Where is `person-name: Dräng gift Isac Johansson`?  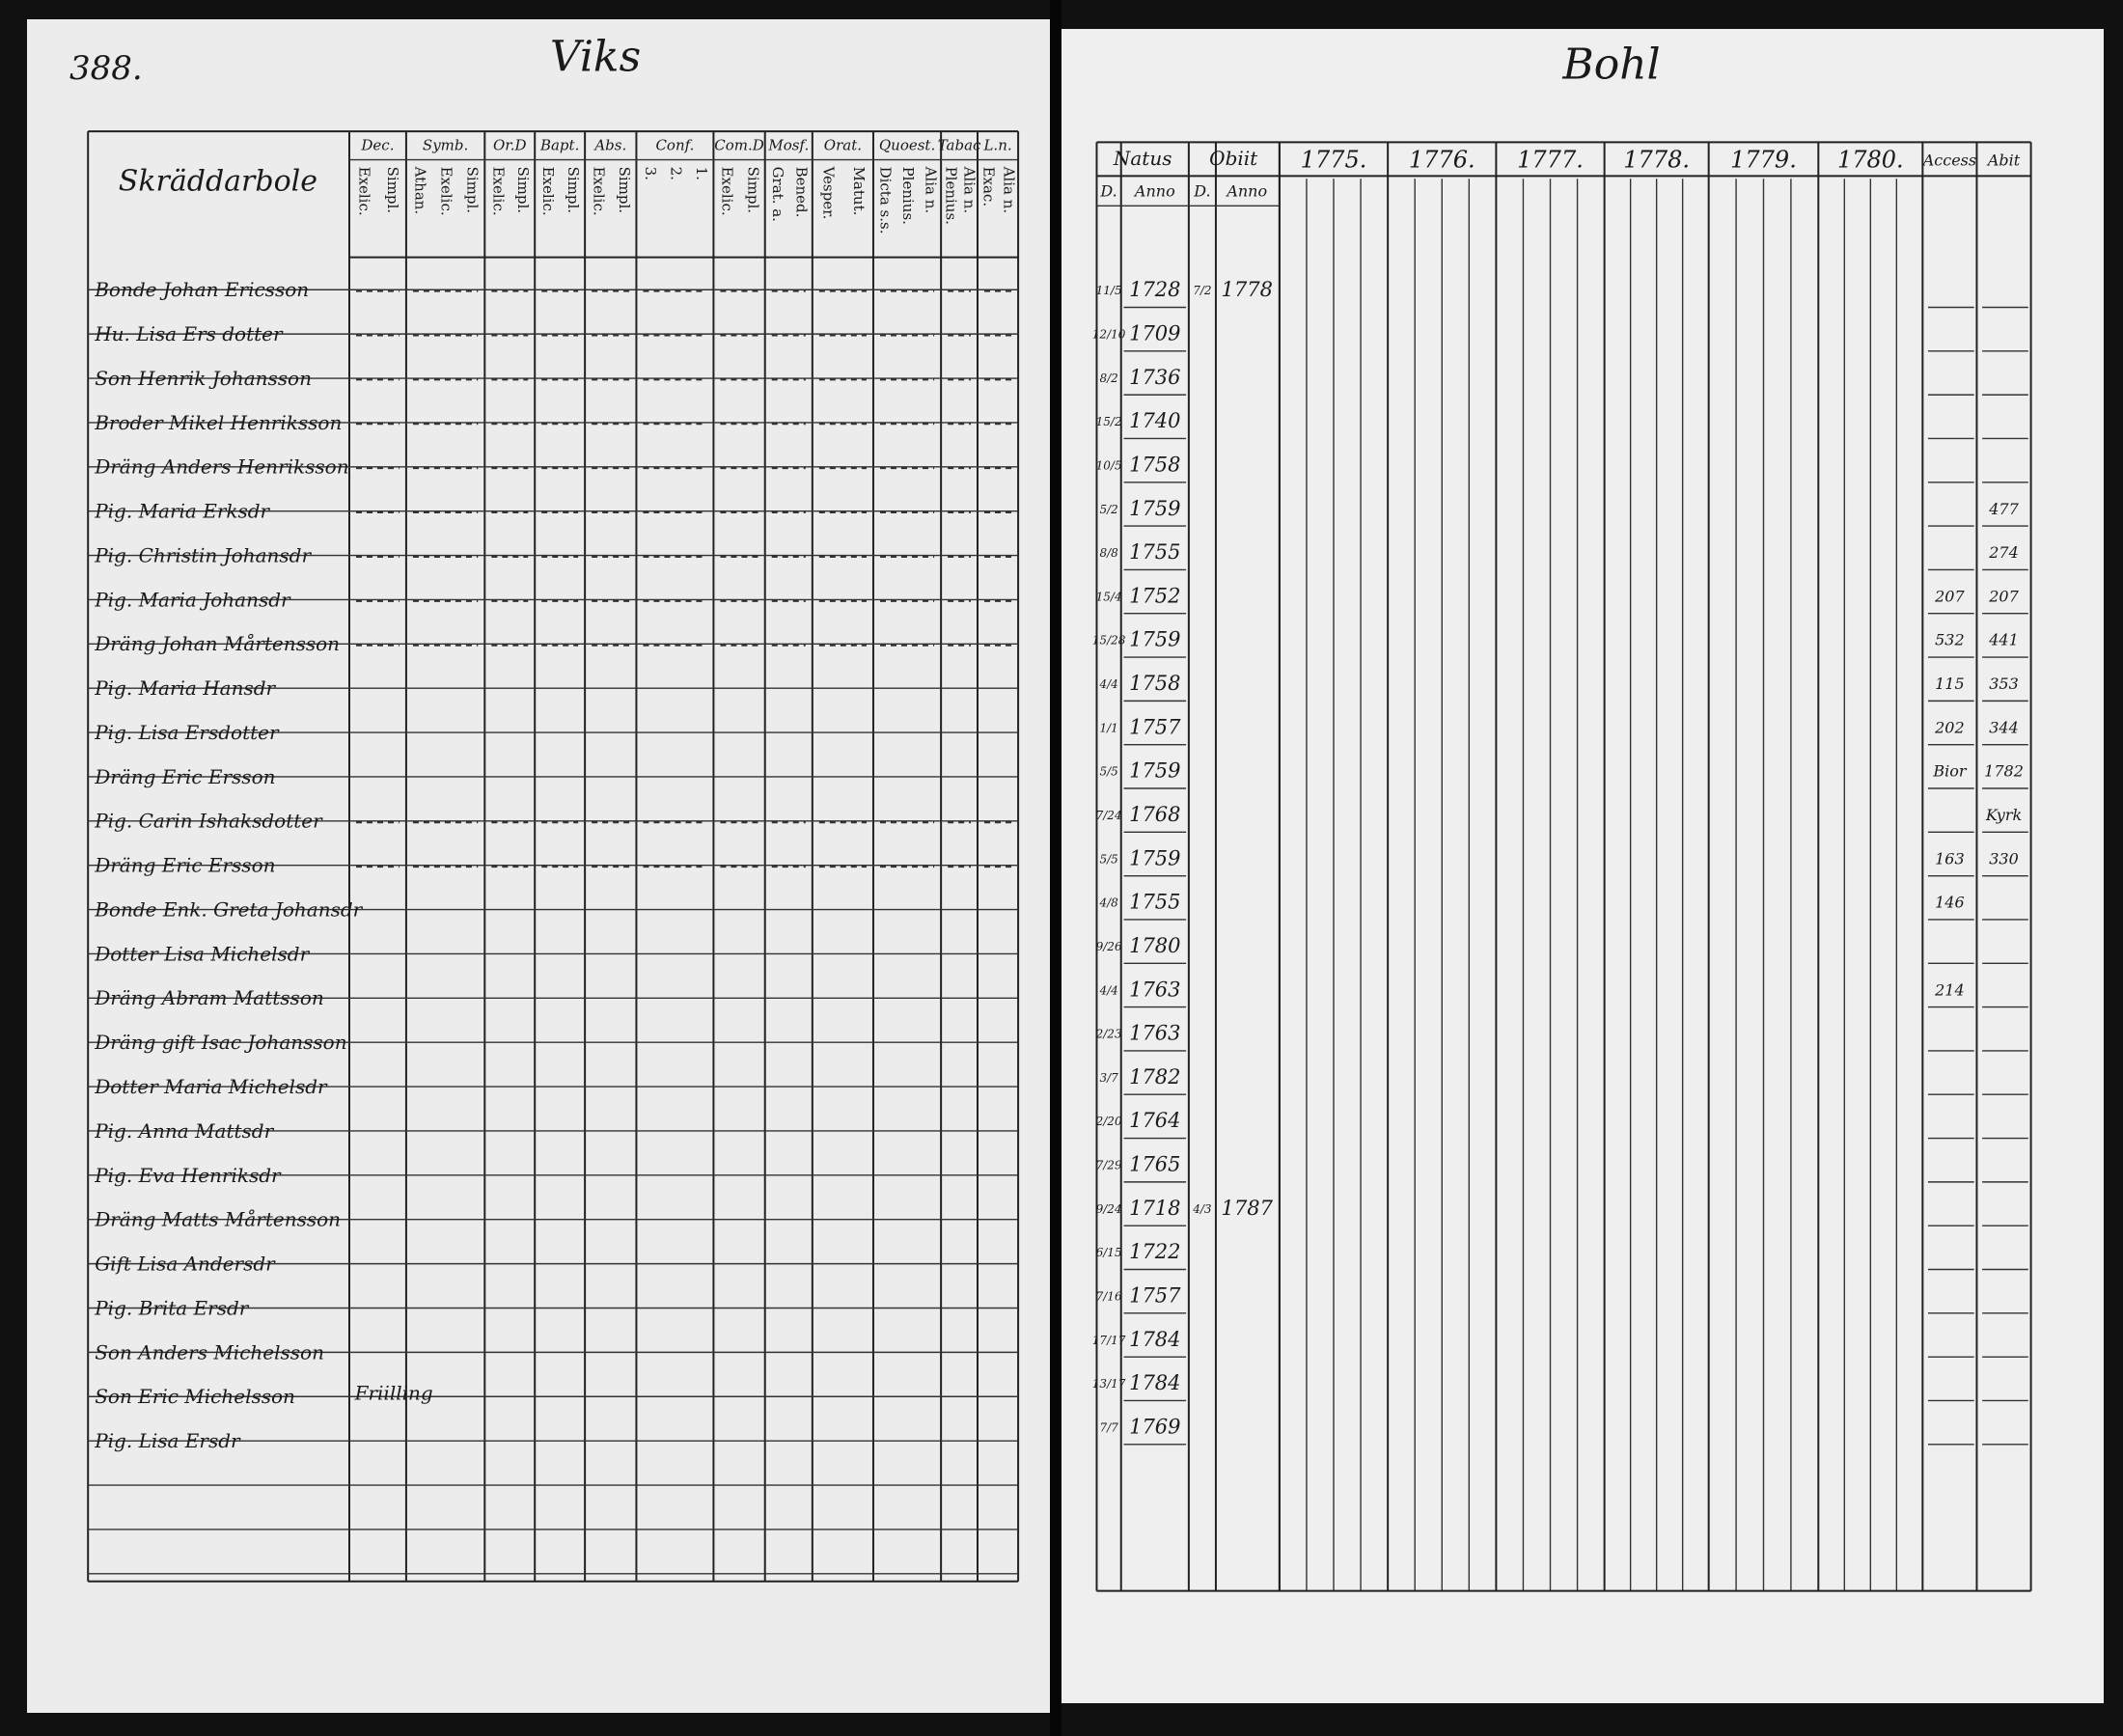 person-name: Dräng gift Isac Johansson is located at coordinates (220, 1042).